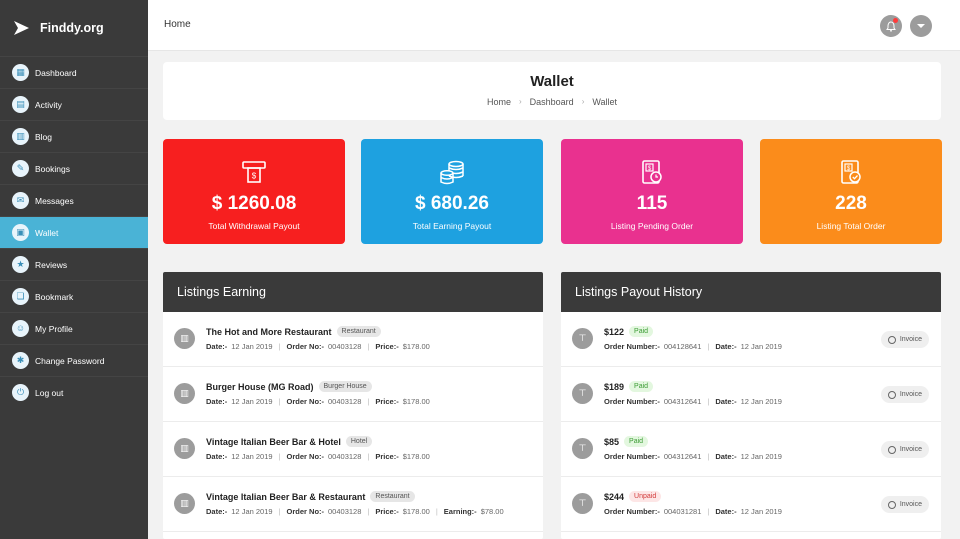 The image size is (960, 539). I want to click on sidebar-item-messages: ✉ Messages, so click(74, 200).